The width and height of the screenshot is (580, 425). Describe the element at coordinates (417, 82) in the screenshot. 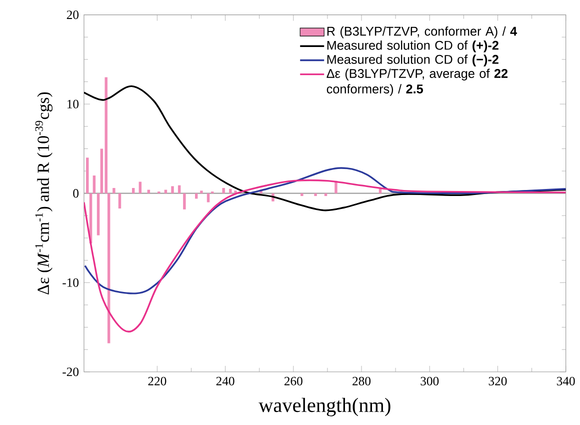

I see `text: Δε (B3LYP/TZVP, average of 22 conformers) / 2.5` at that location.